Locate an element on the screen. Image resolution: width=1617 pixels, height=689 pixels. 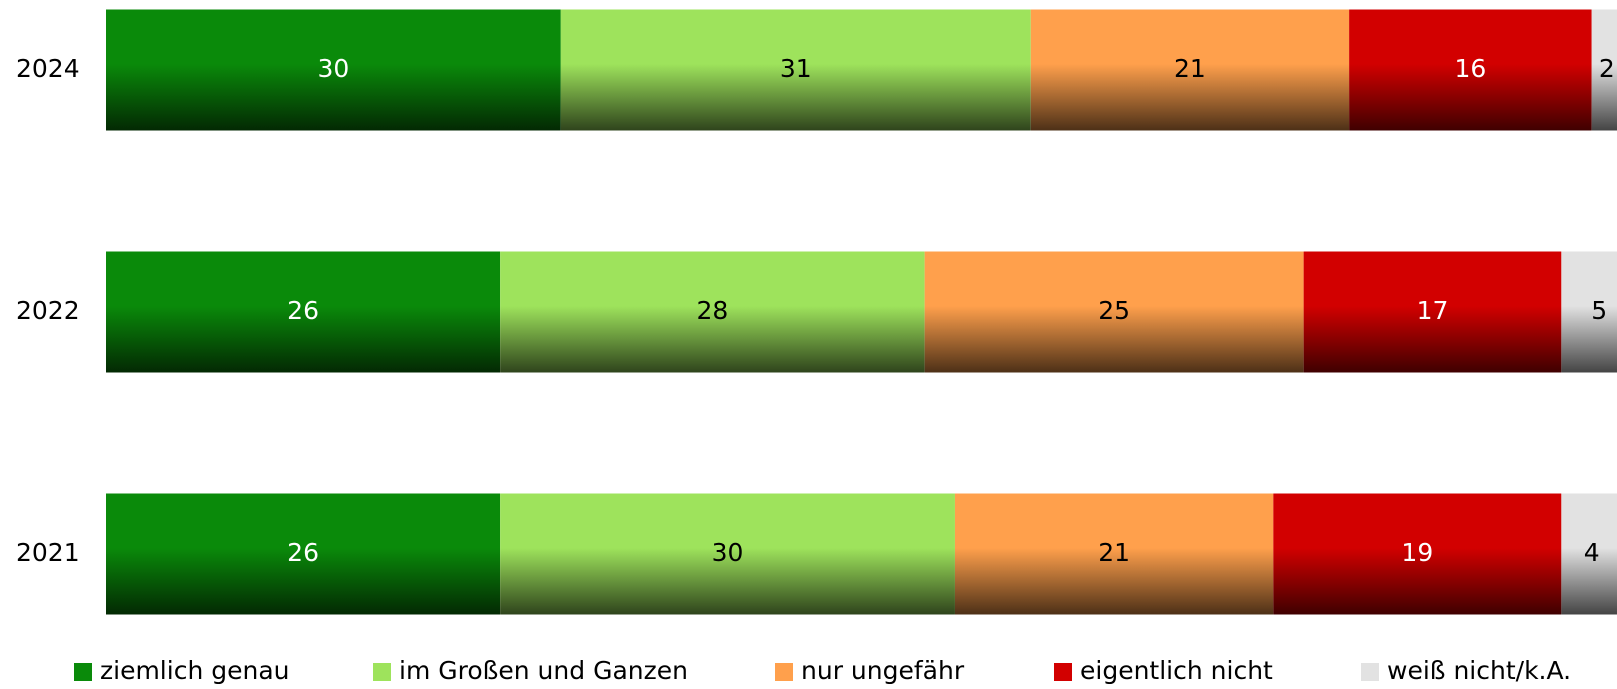
data-label: 31 is located at coordinates (796, 68).